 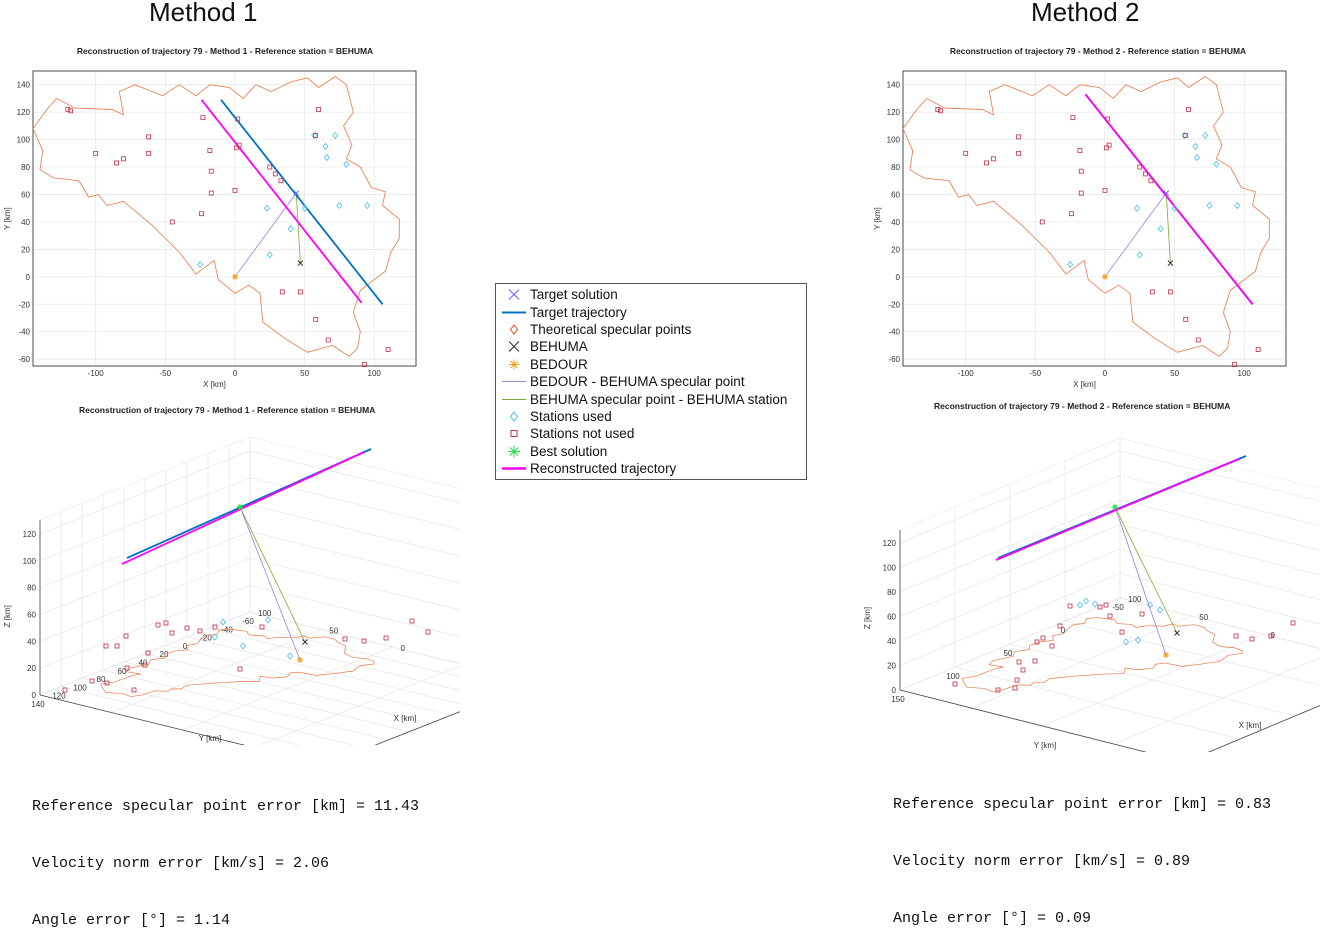 What do you see at coordinates (237, 662) in the screenshot?
I see `border-outline` at bounding box center [237, 662].